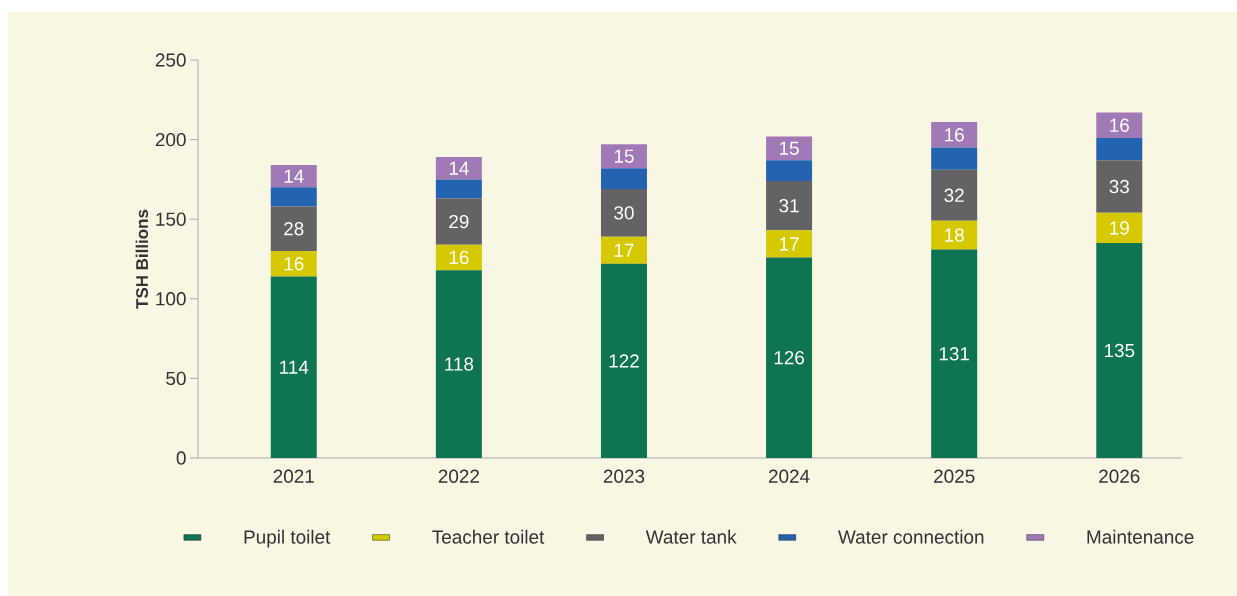 The width and height of the screenshot is (1237, 596). What do you see at coordinates (171, 299) in the screenshot?
I see `y-tick-label: 100` at bounding box center [171, 299].